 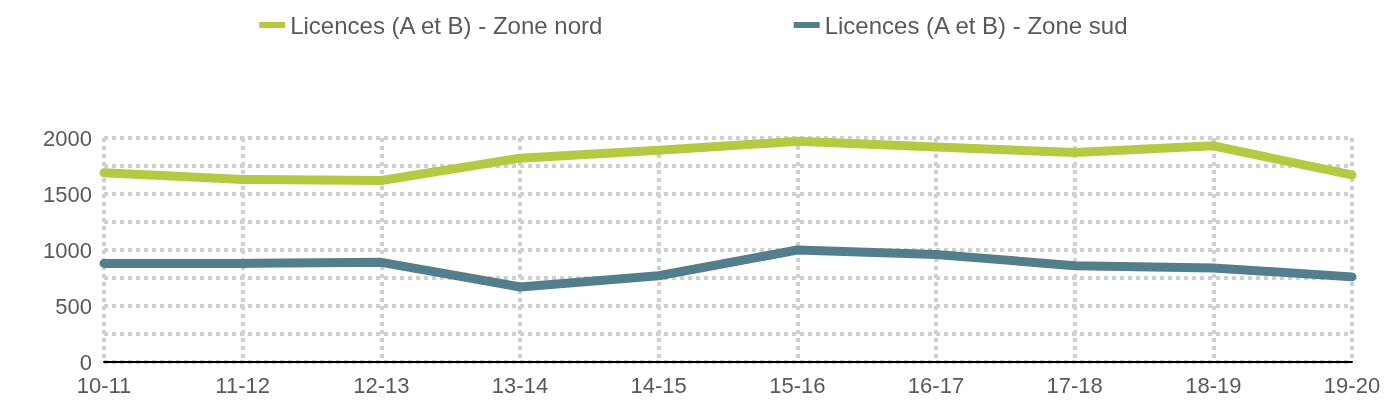 I want to click on x-tick-label: 12-13, so click(x=381, y=385).